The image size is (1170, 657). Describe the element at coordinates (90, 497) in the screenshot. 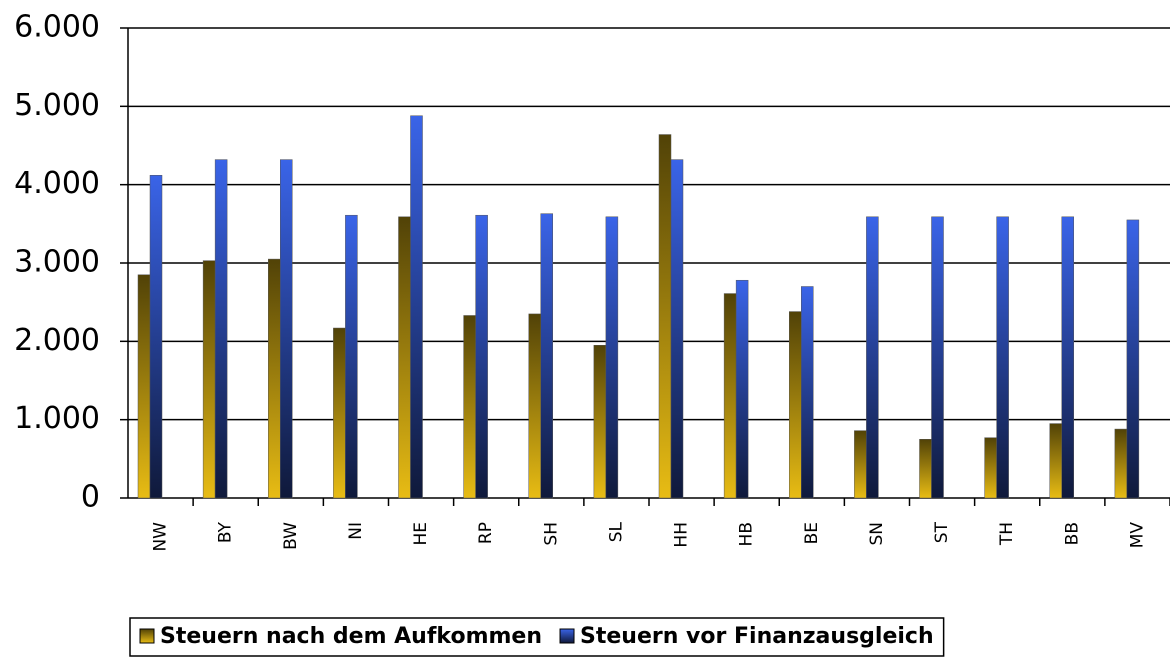

I see `y-tick-label: 0` at that location.